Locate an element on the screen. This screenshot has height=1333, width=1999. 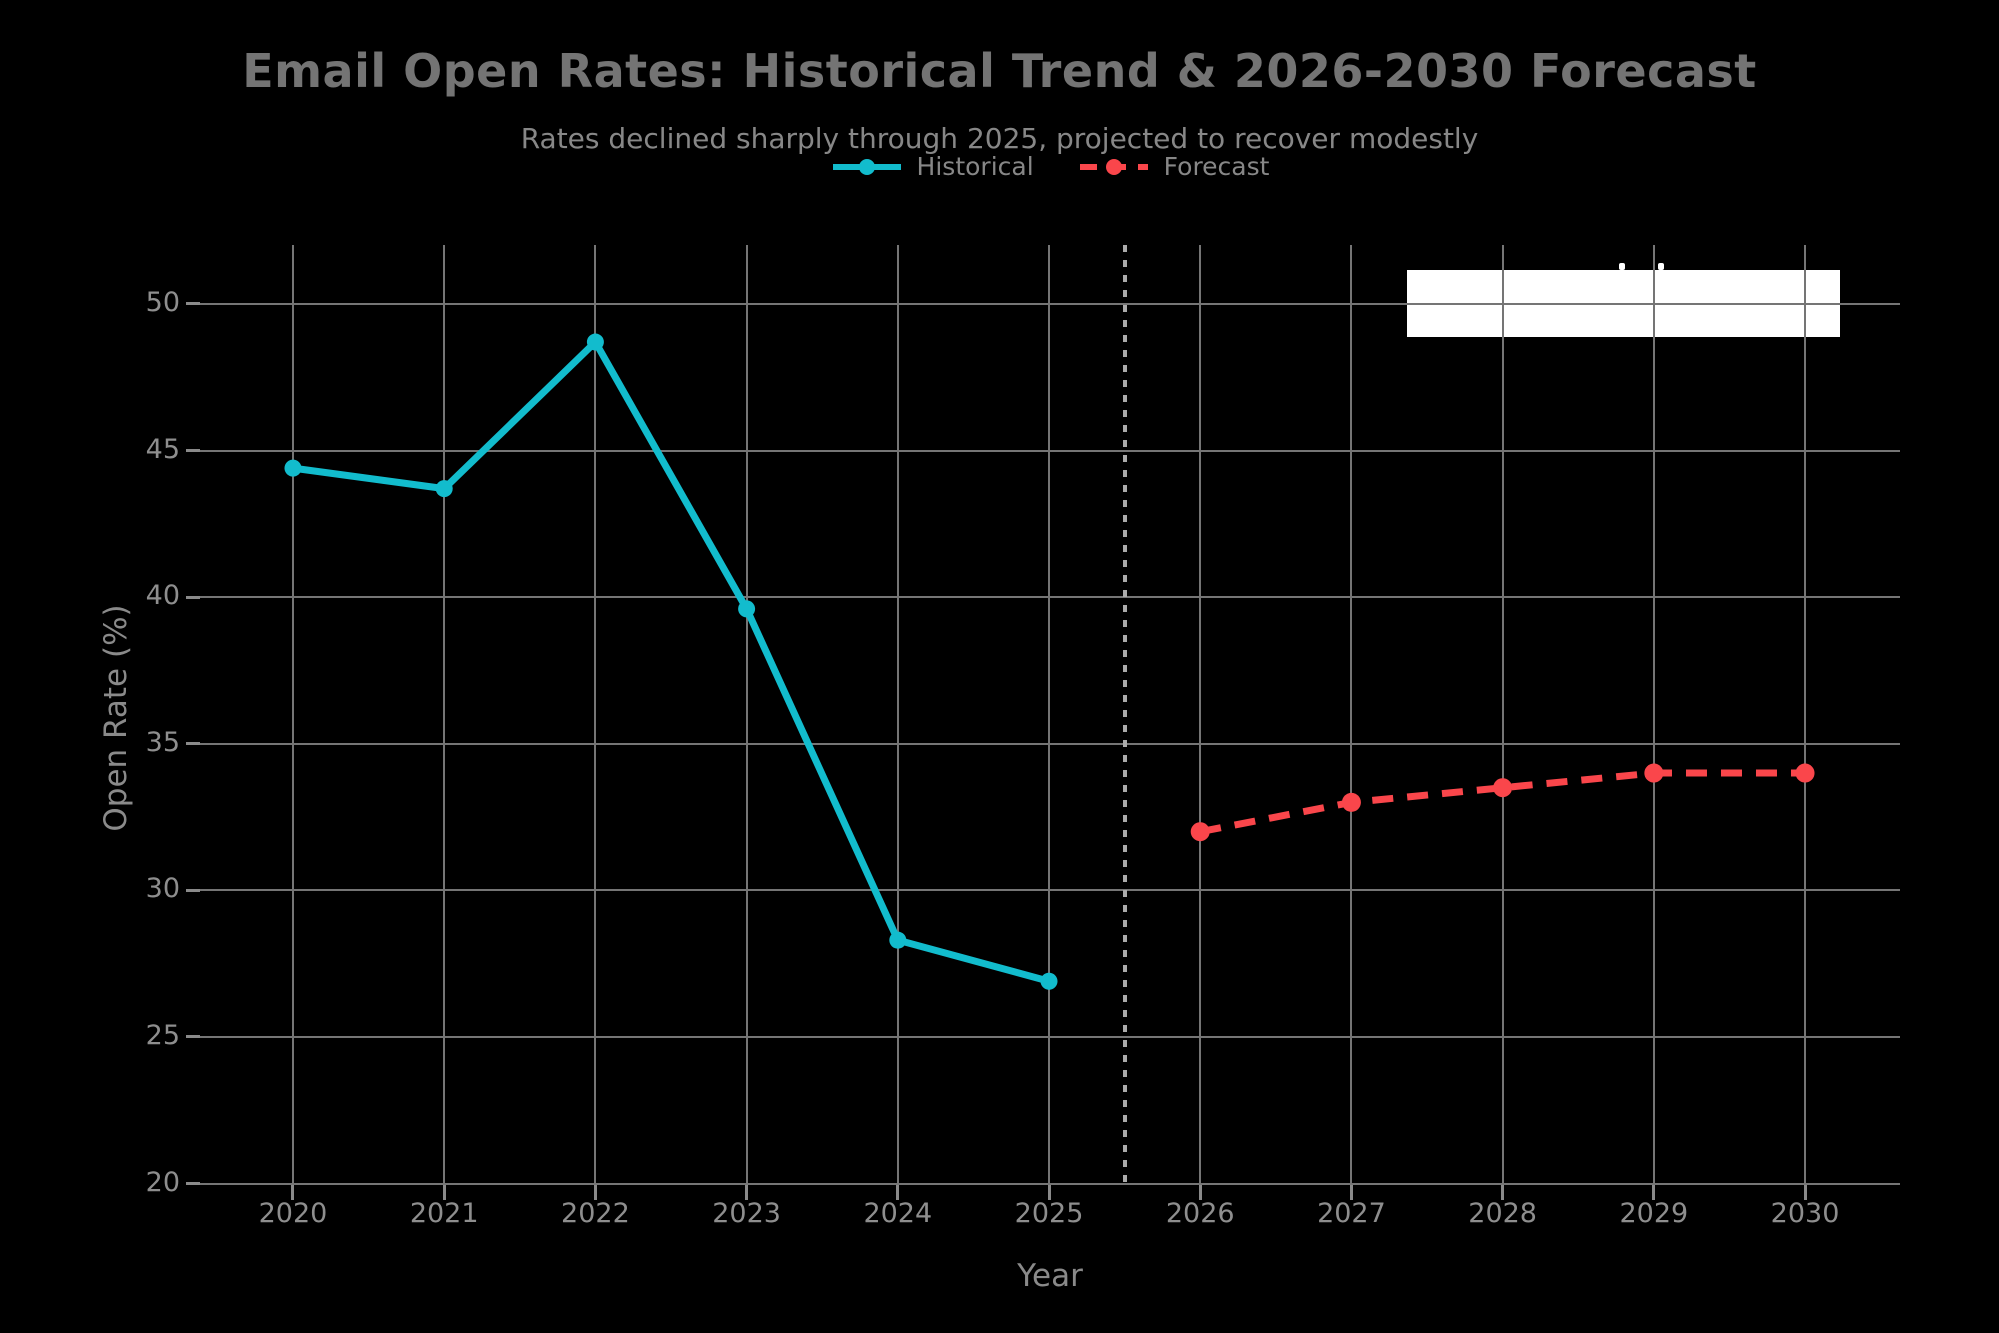
historical-point-2024 is located at coordinates (898, 940).